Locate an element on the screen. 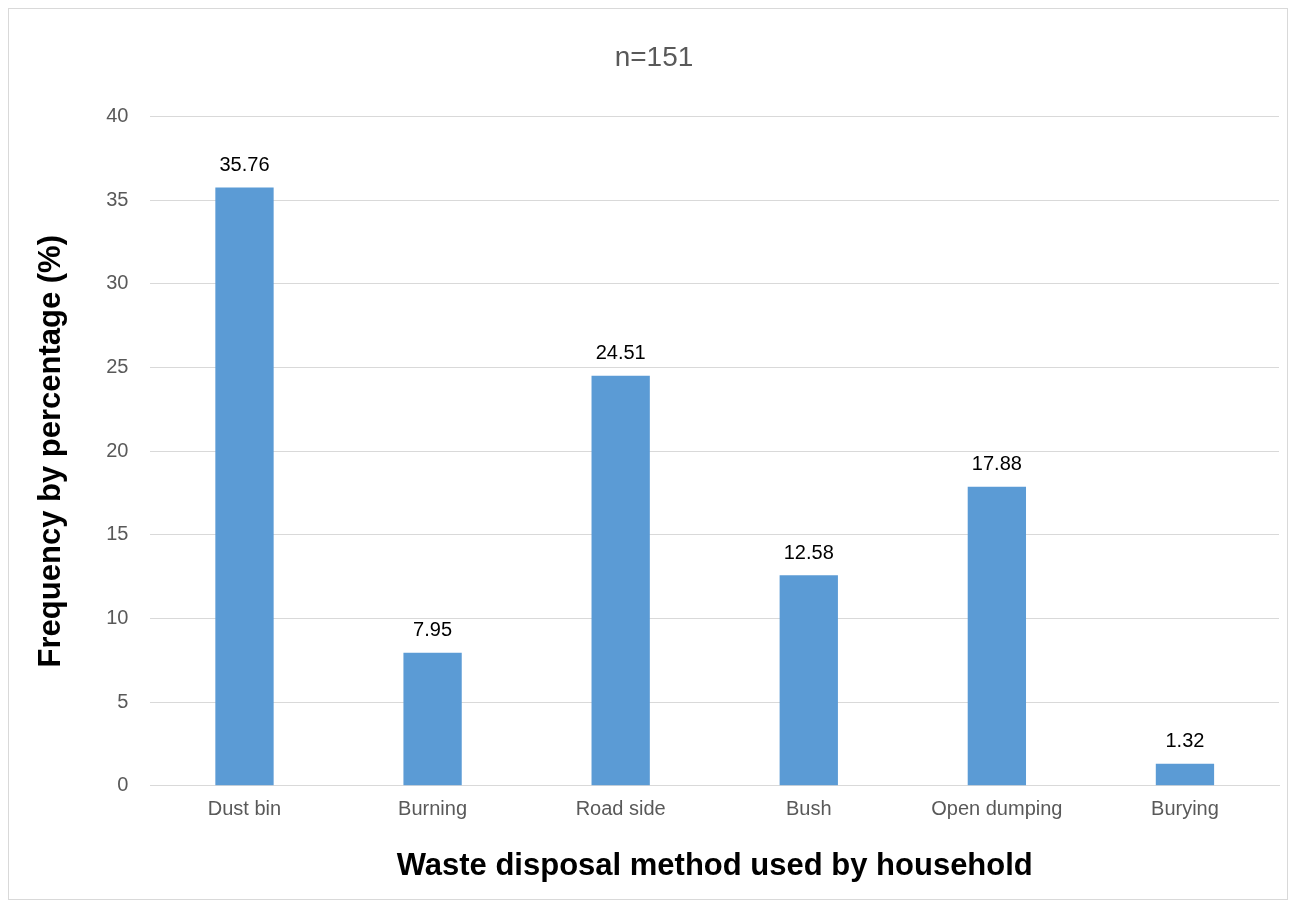  x-tick-label: Dust bin is located at coordinates (244, 808).